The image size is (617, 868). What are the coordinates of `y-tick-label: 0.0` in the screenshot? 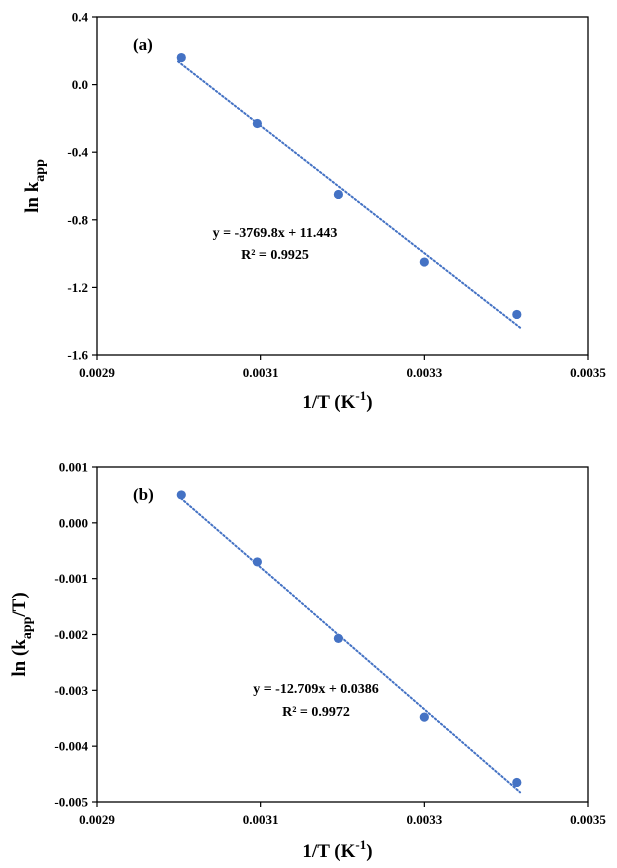 It's located at (80, 84).